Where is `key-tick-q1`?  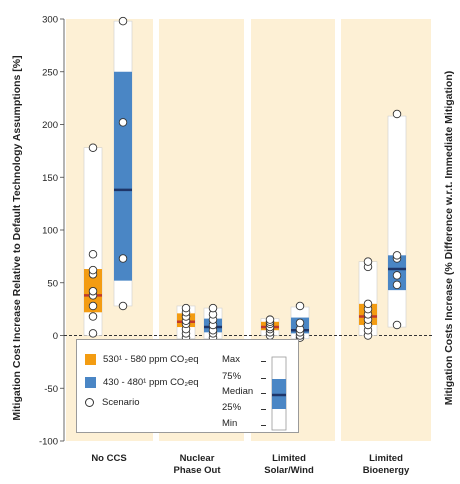
key-tick-q1 is located at coordinates (263, 409).